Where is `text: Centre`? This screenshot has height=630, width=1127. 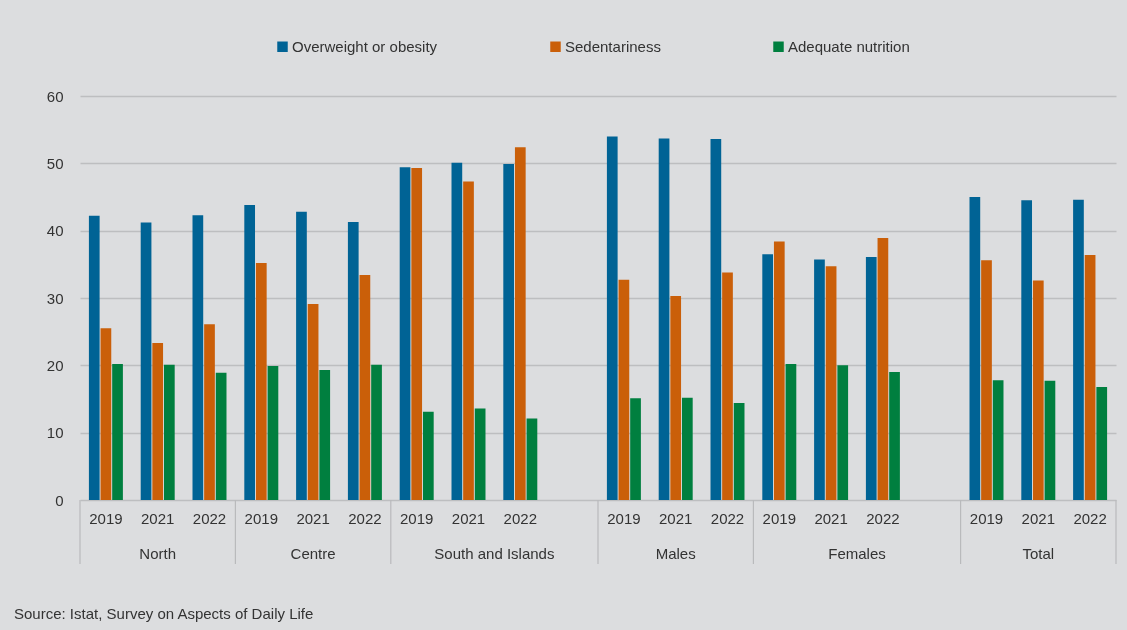 text: Centre is located at coordinates (313, 553).